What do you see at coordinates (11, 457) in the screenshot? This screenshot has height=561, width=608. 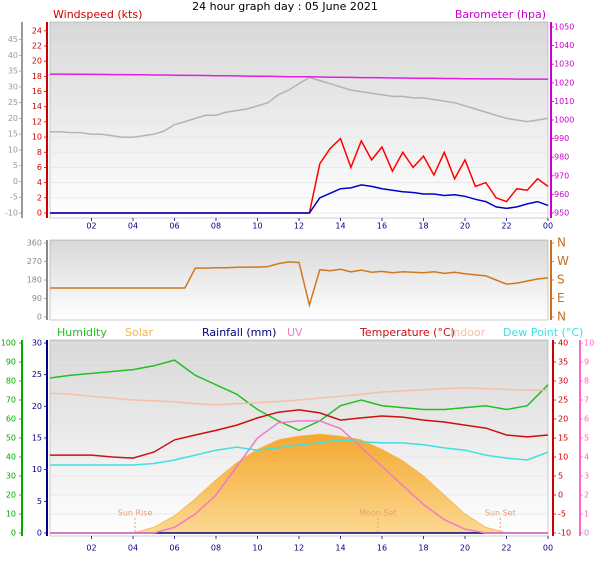 I see `y-tick-label: 40` at bounding box center [11, 457].